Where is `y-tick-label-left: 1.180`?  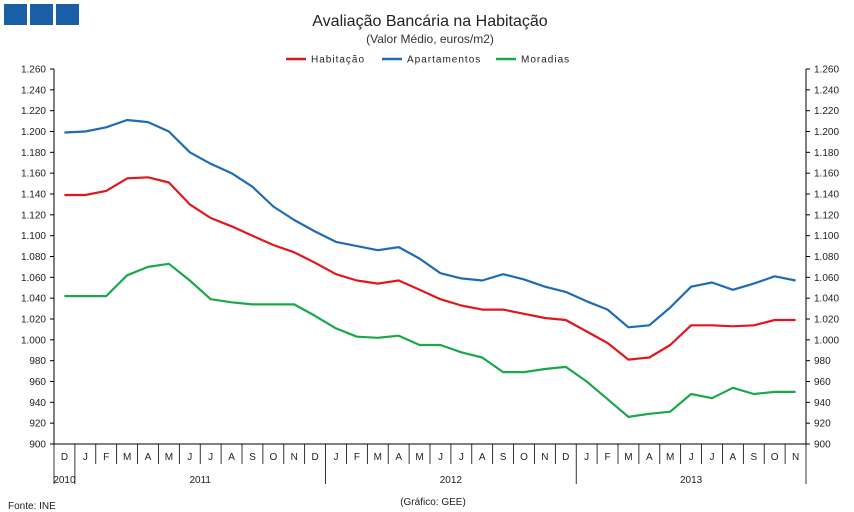
y-tick-label-left: 1.180 is located at coordinates (33, 153).